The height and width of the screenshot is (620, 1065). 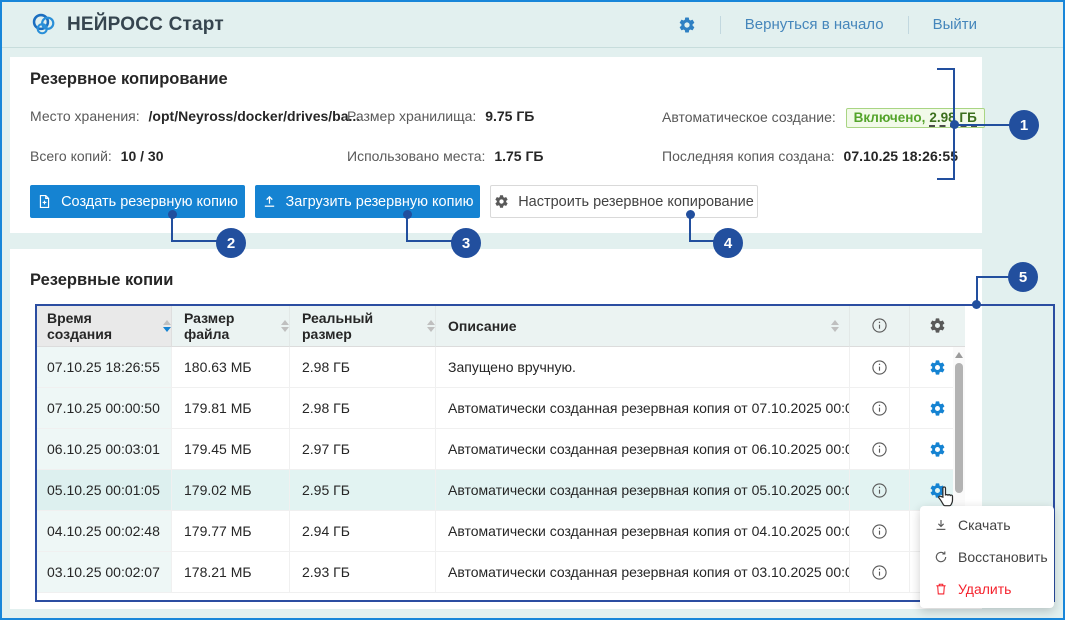 I want to click on create-backup-button: Создать резервную копию, so click(x=137, y=201).